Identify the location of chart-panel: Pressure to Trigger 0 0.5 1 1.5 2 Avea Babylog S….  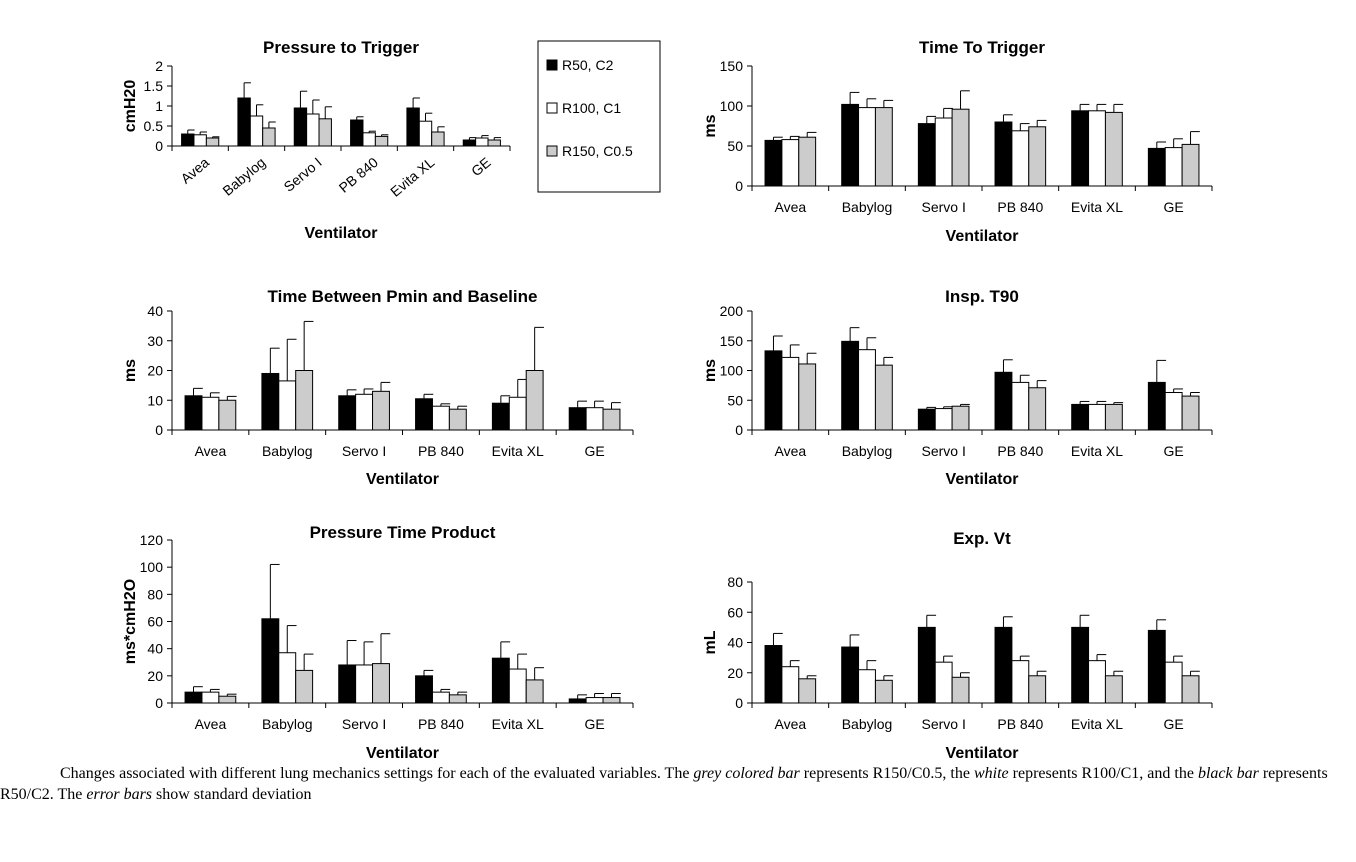
(391, 140).